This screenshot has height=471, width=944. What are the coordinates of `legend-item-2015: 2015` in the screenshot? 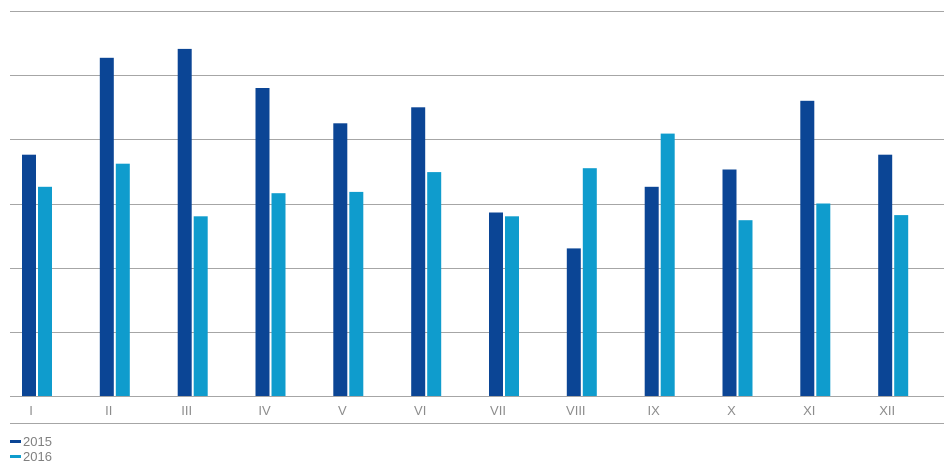 It's located at (31, 441).